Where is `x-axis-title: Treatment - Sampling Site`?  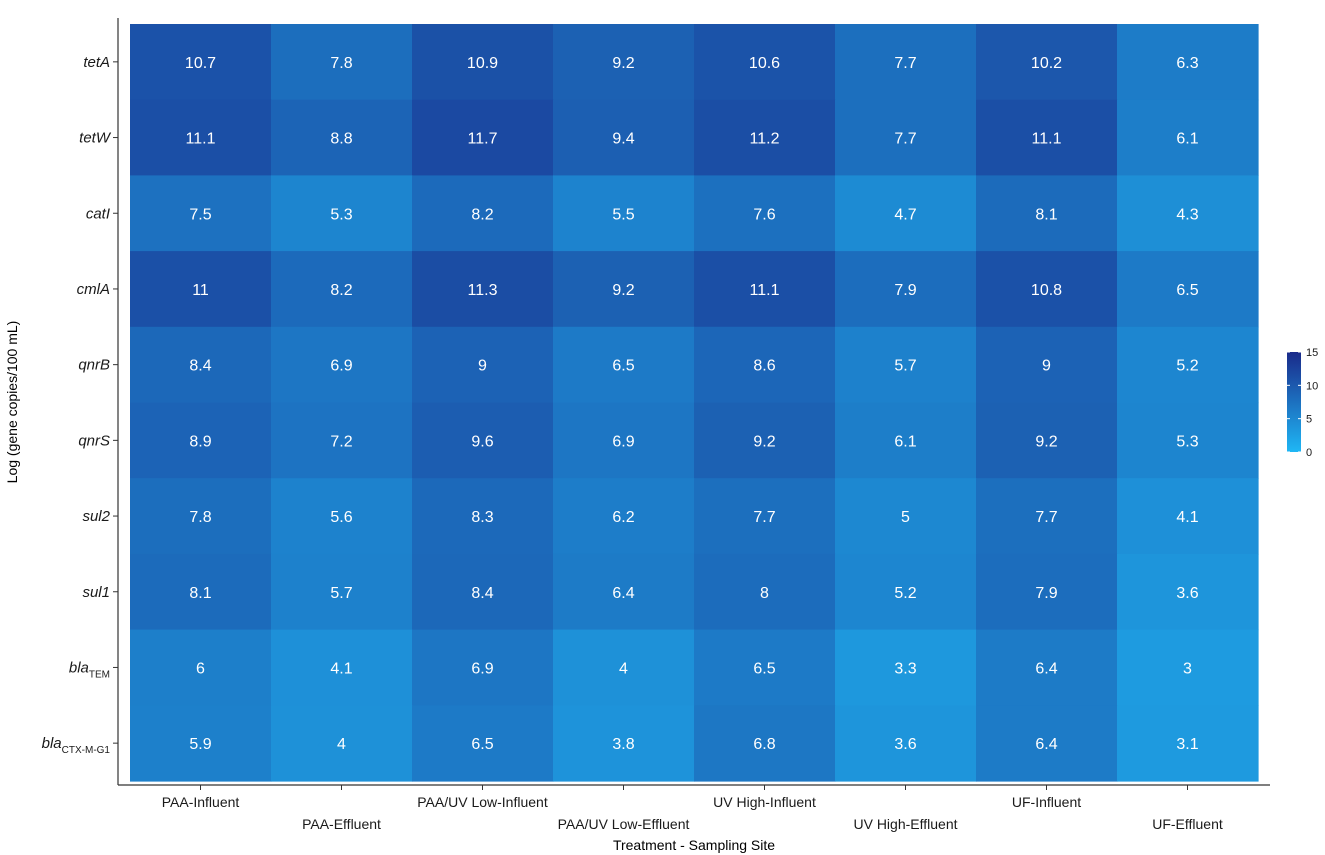
x-axis-title: Treatment - Sampling Site is located at coordinates (694, 845).